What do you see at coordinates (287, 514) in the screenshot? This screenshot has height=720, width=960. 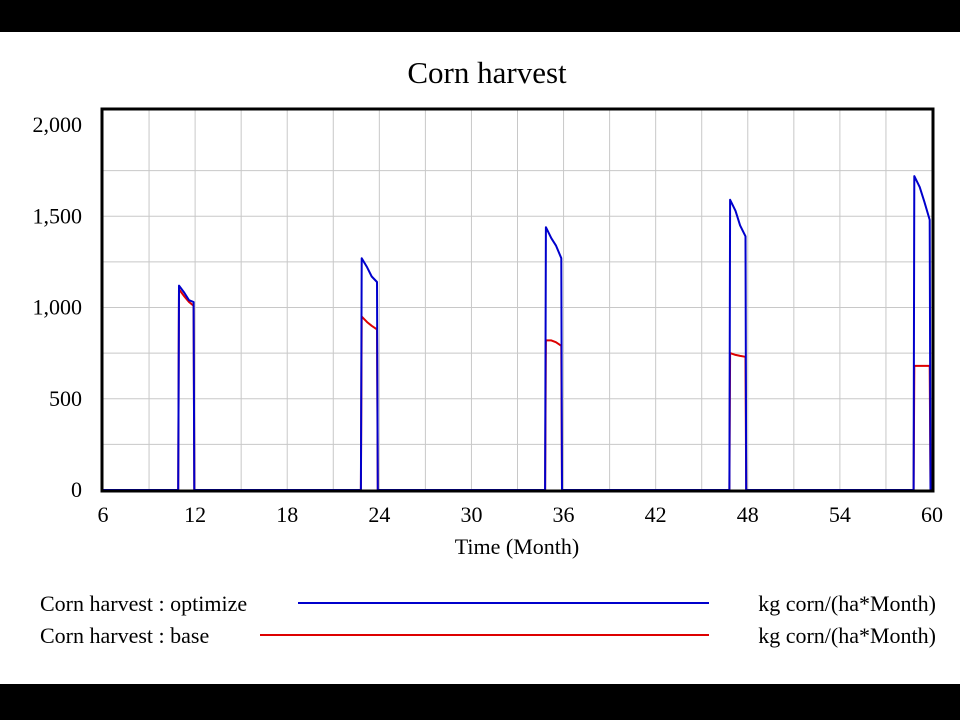 I see `x-tick-label: 18` at bounding box center [287, 514].